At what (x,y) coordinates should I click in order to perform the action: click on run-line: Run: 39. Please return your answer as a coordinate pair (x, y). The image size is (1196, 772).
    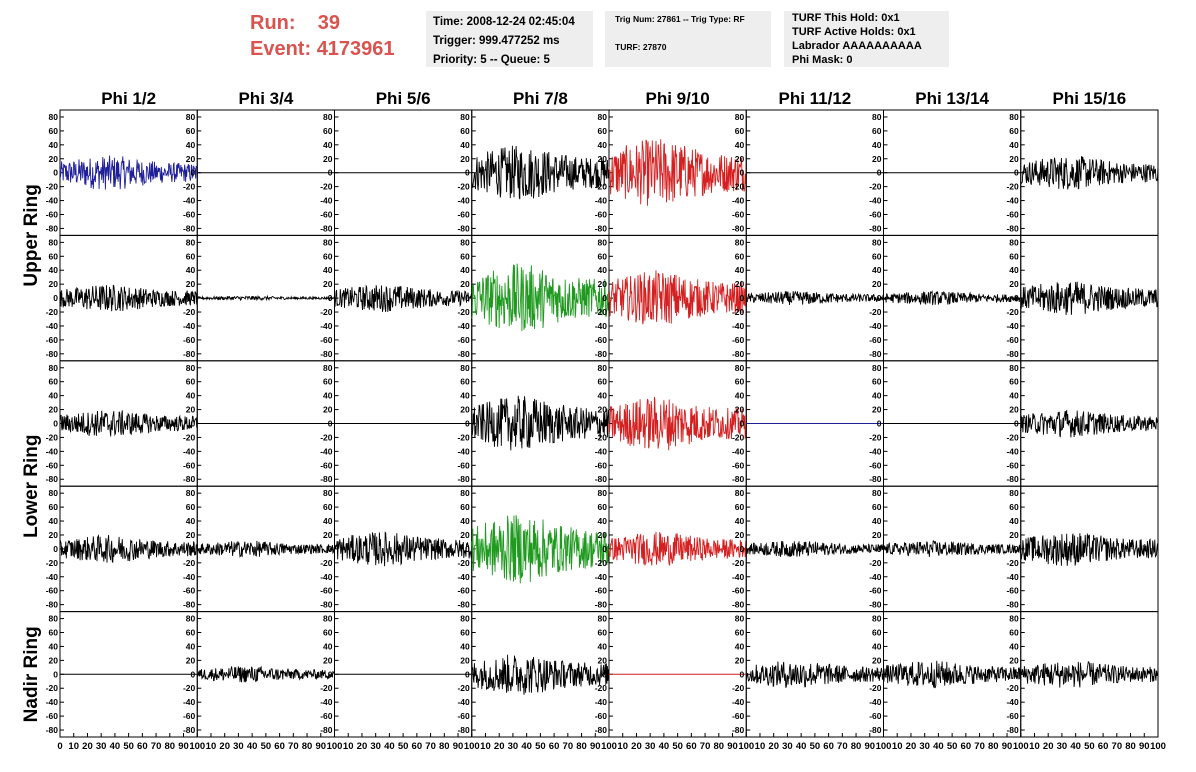
    Looking at the image, I should click on (322, 23).